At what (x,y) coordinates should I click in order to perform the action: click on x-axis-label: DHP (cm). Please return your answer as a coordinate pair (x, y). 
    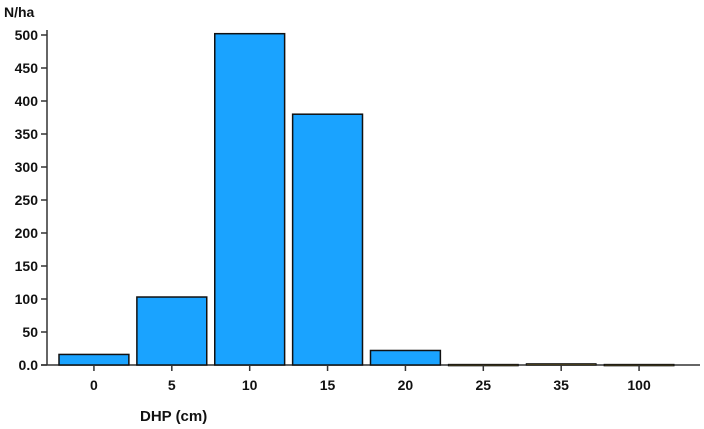
    Looking at the image, I should click on (174, 416).